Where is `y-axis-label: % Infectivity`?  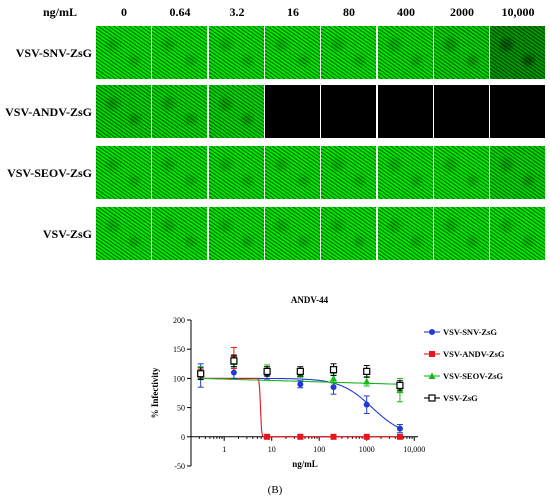 y-axis-label: % Infectivity is located at coordinates (155, 392).